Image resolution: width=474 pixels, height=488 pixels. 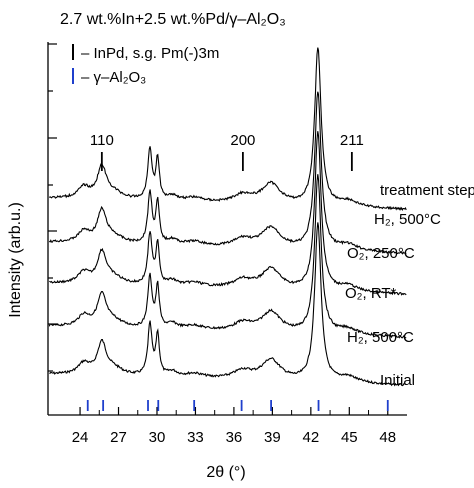 What do you see at coordinates (227, 151) in the screenshot?
I see `inpd-markers: 110 200 211` at bounding box center [227, 151].